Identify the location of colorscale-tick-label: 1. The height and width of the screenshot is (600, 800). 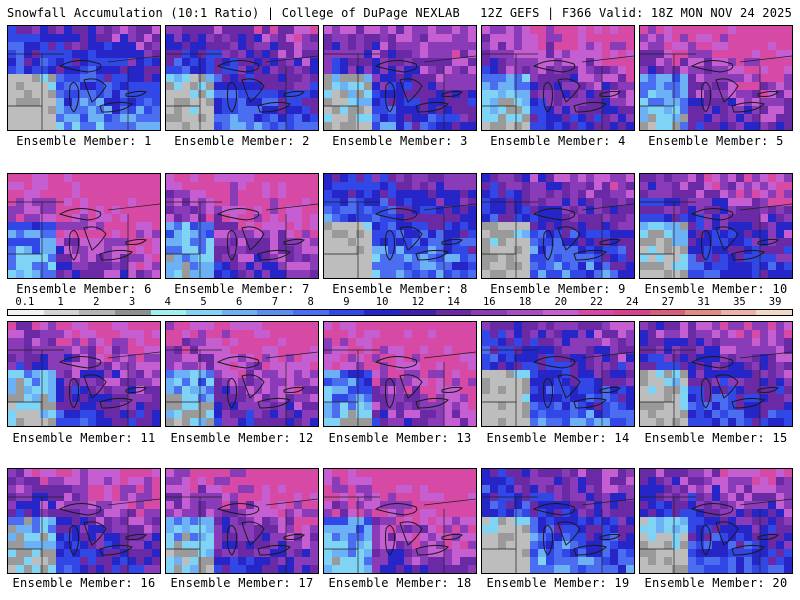
(60, 302).